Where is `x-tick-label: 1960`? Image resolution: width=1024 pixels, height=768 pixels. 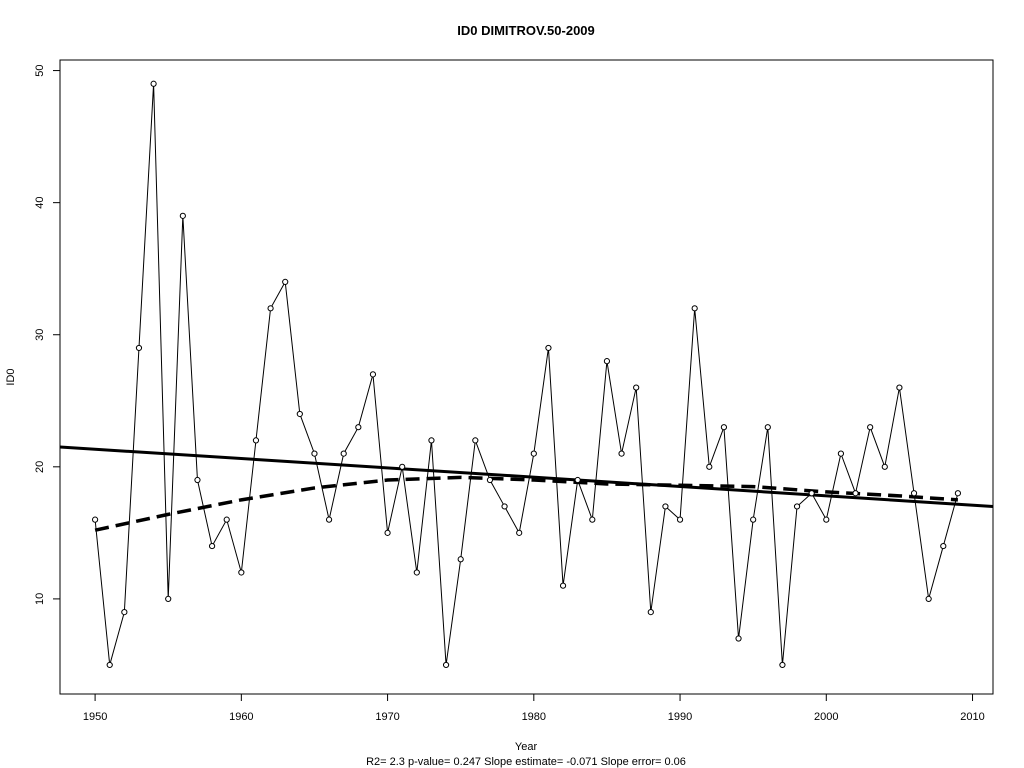
x-tick-label: 1960 is located at coordinates (241, 717).